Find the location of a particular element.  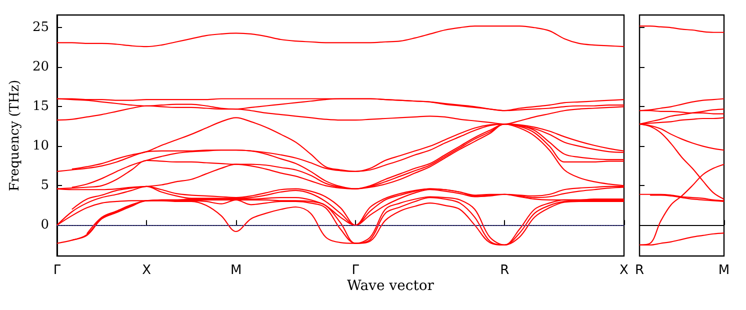

y-axis-title: Frequency (THz) is located at coordinates (15, 136).